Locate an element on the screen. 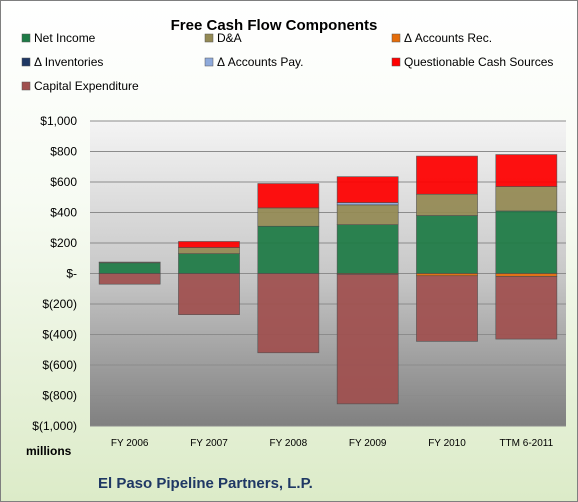  legend-entry: Capital Expenditure is located at coordinates (86, 86).